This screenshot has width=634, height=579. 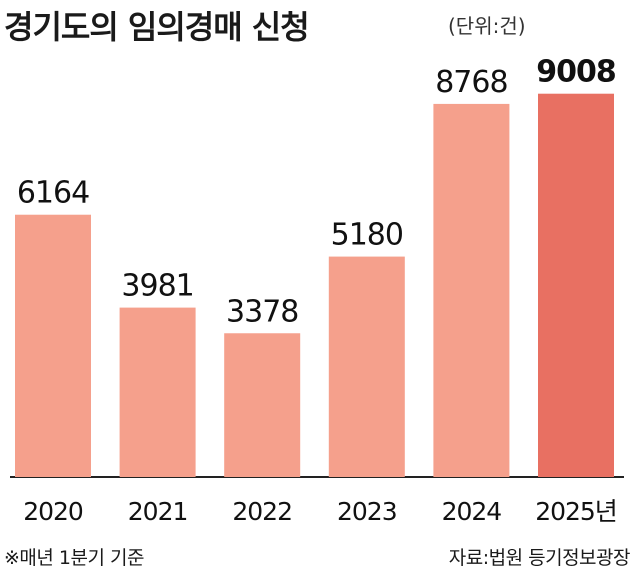 I want to click on bar-2025년, so click(x=576, y=285).